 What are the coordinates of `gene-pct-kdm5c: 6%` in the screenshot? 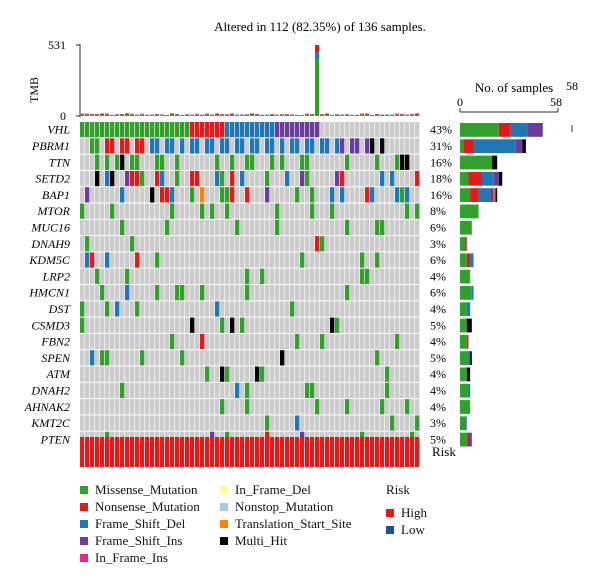 It's located at (438, 260).